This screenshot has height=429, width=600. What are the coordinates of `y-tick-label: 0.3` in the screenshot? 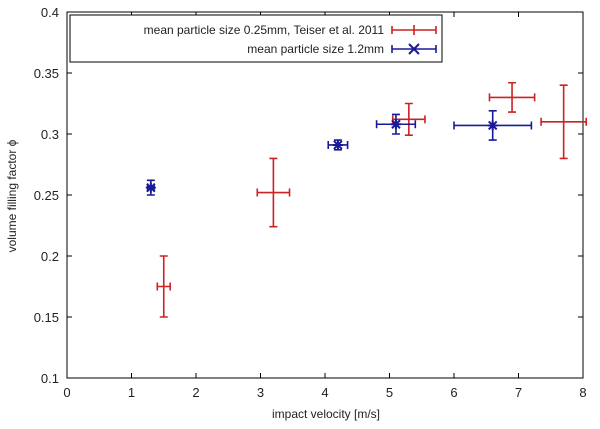 It's located at (50, 134).